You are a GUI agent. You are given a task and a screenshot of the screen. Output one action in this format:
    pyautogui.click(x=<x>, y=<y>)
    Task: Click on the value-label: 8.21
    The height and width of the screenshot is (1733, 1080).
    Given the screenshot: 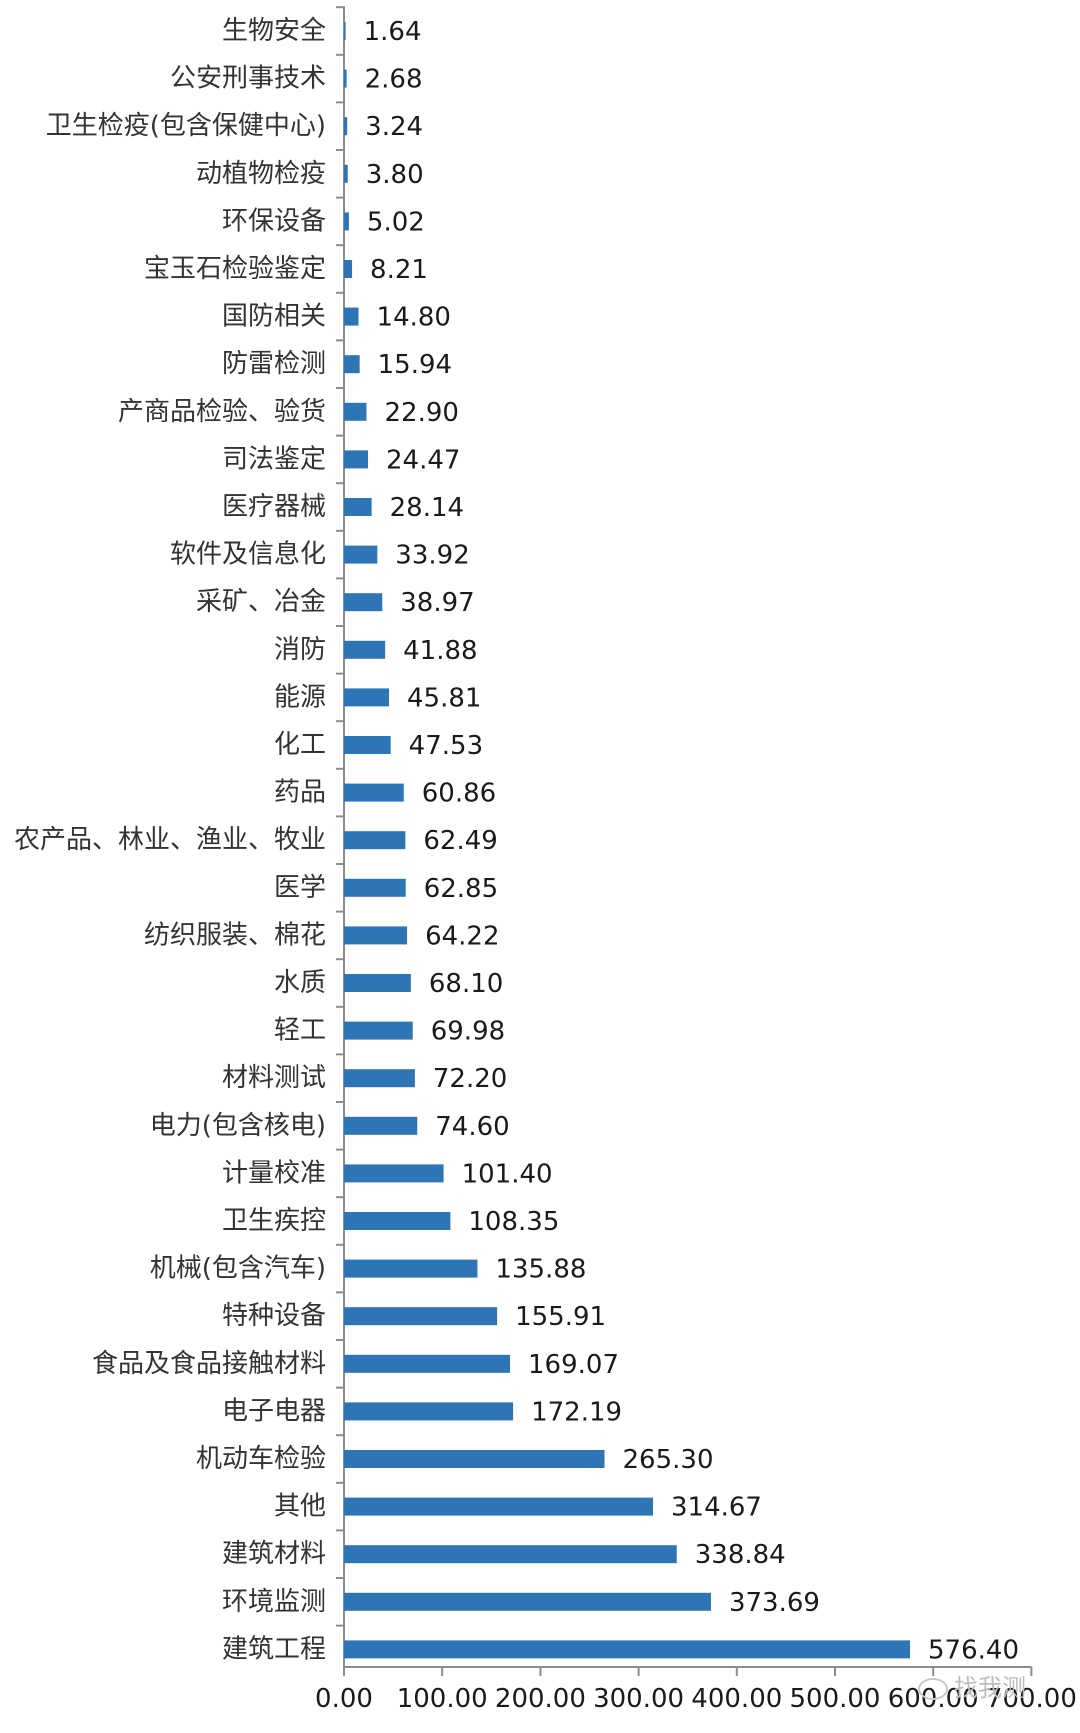 What is the action you would take?
    pyautogui.click(x=399, y=270)
    